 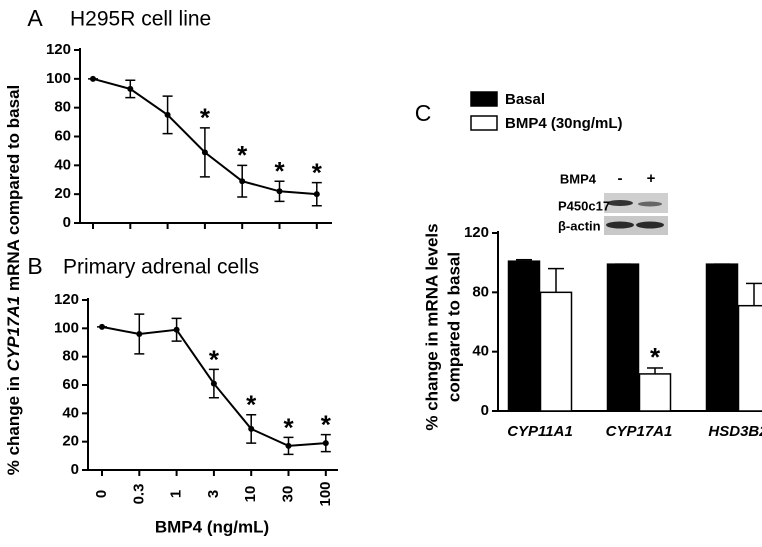 I want to click on y-axis-label-part: mRNA compared to basal, so click(x=13, y=190).